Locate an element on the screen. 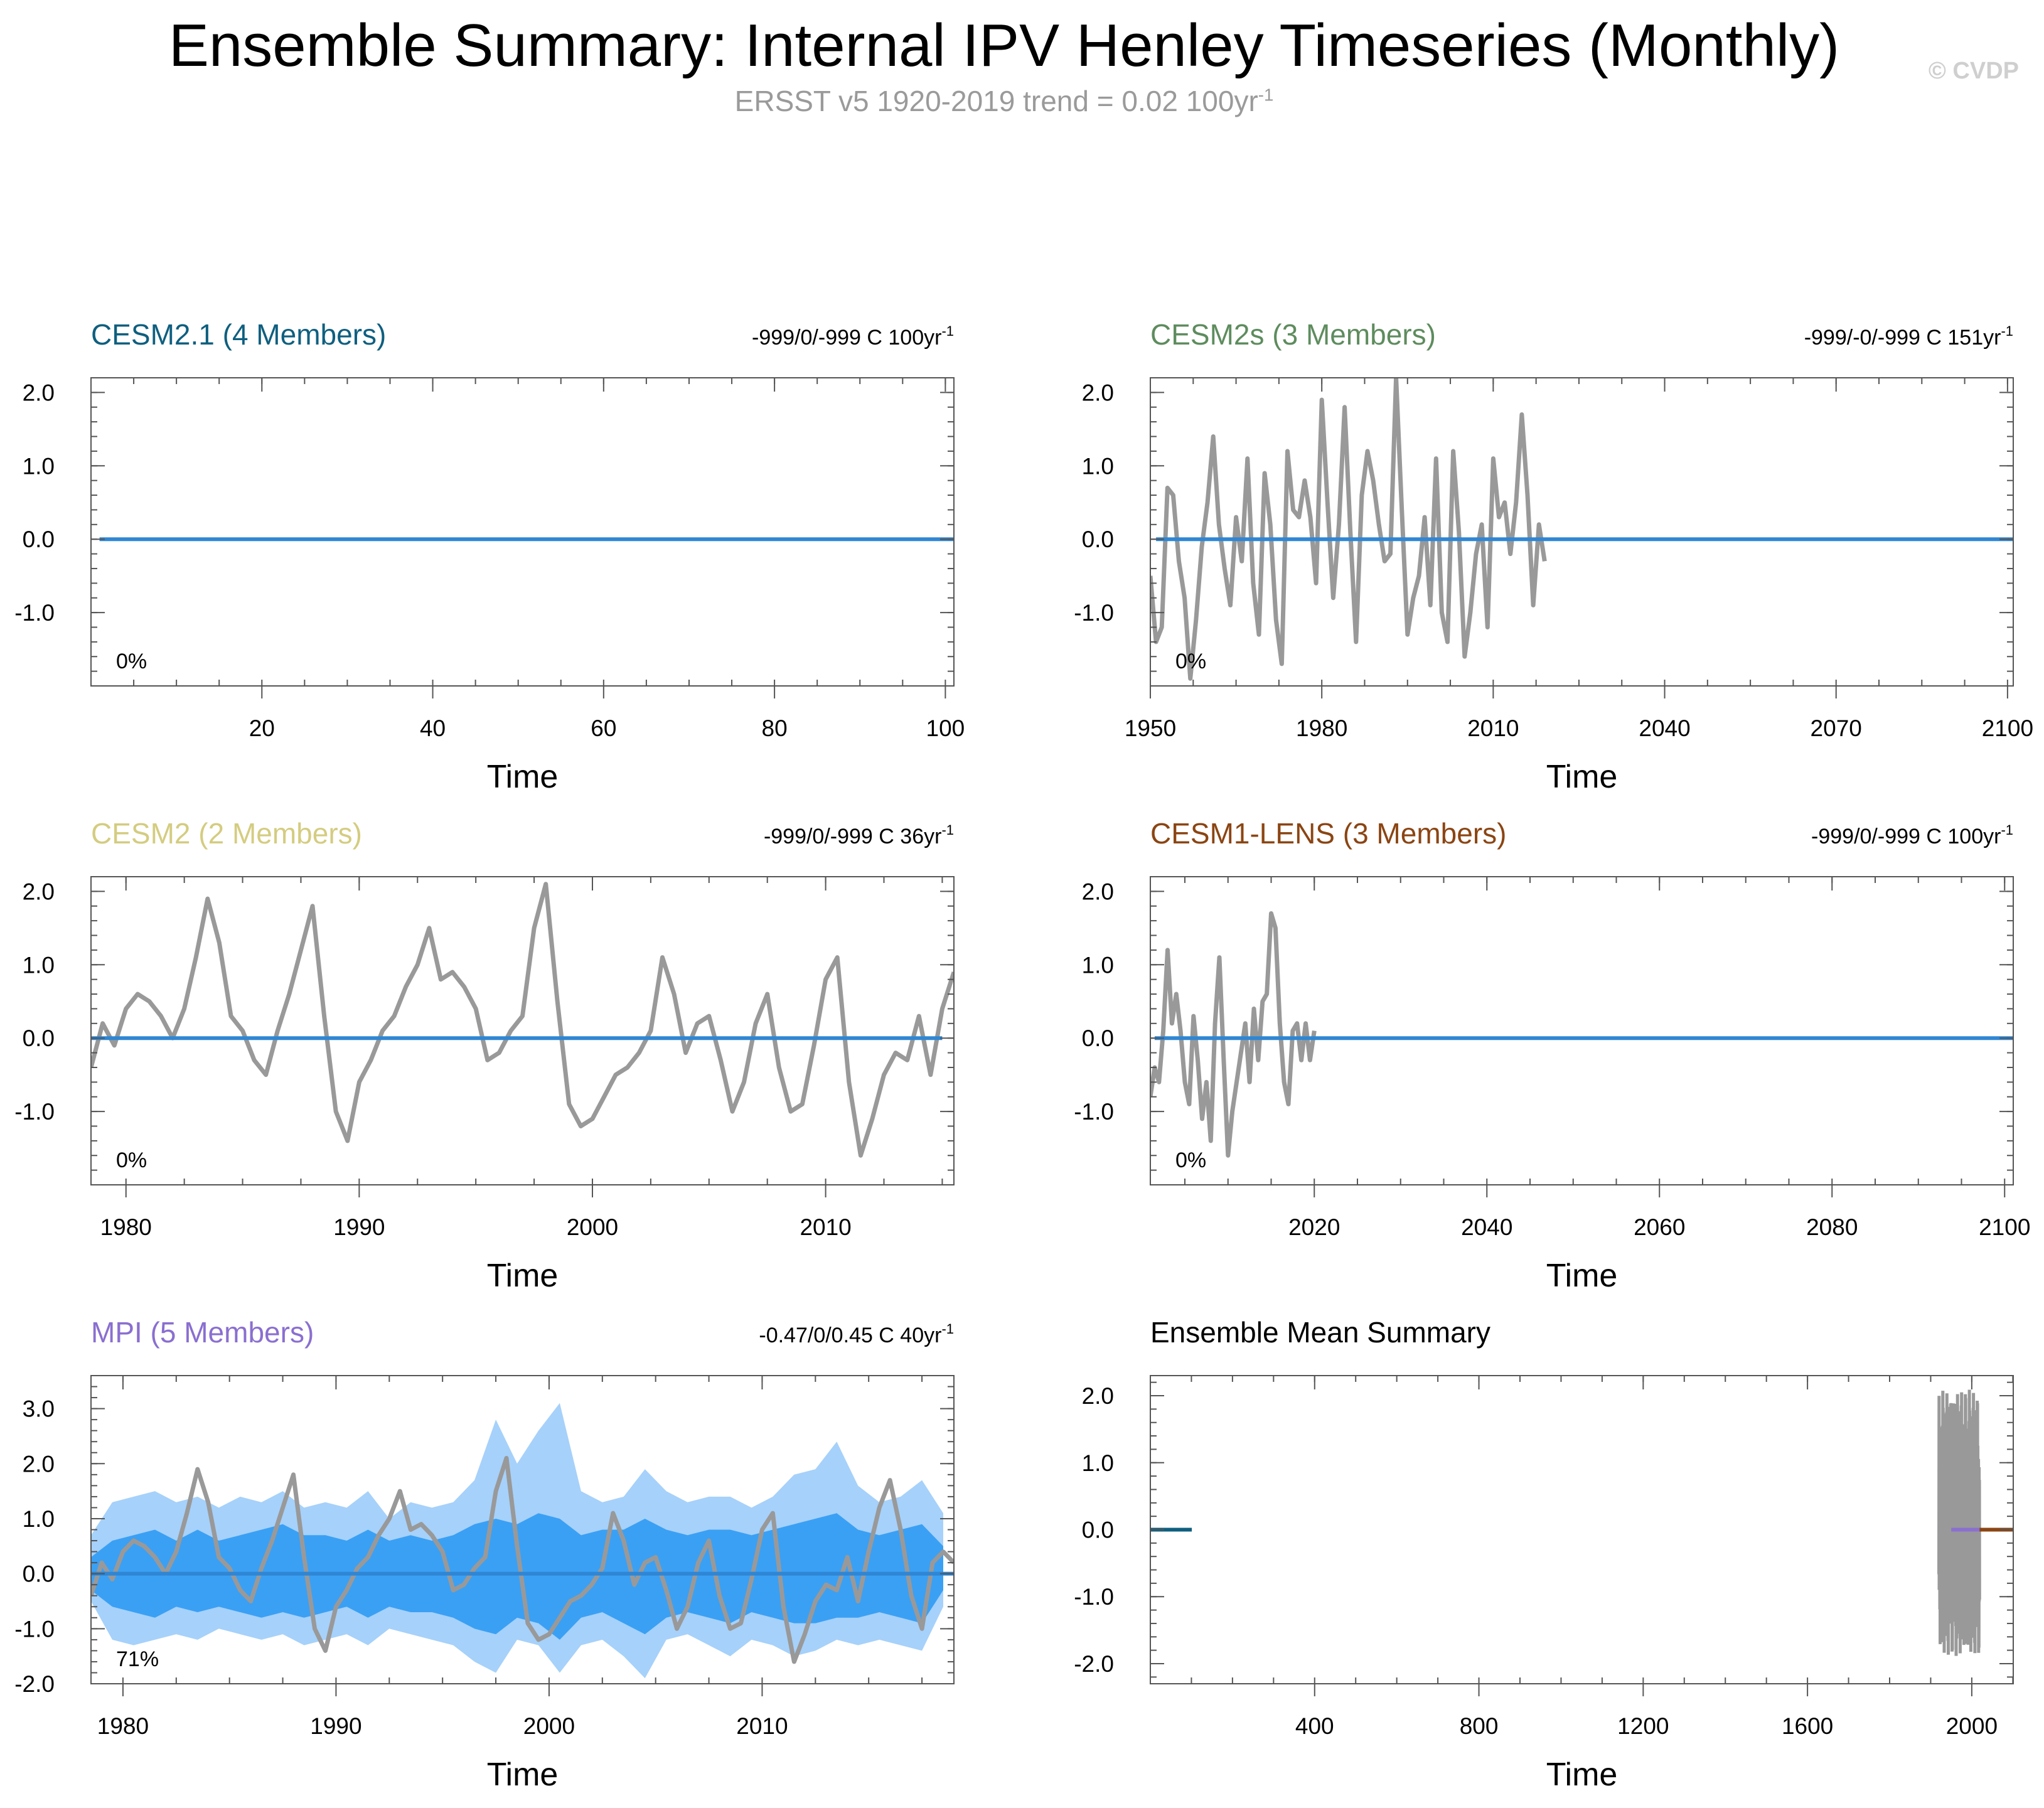  stat-value: -999/-0/-999 C 151yr is located at coordinates (1903, 338).